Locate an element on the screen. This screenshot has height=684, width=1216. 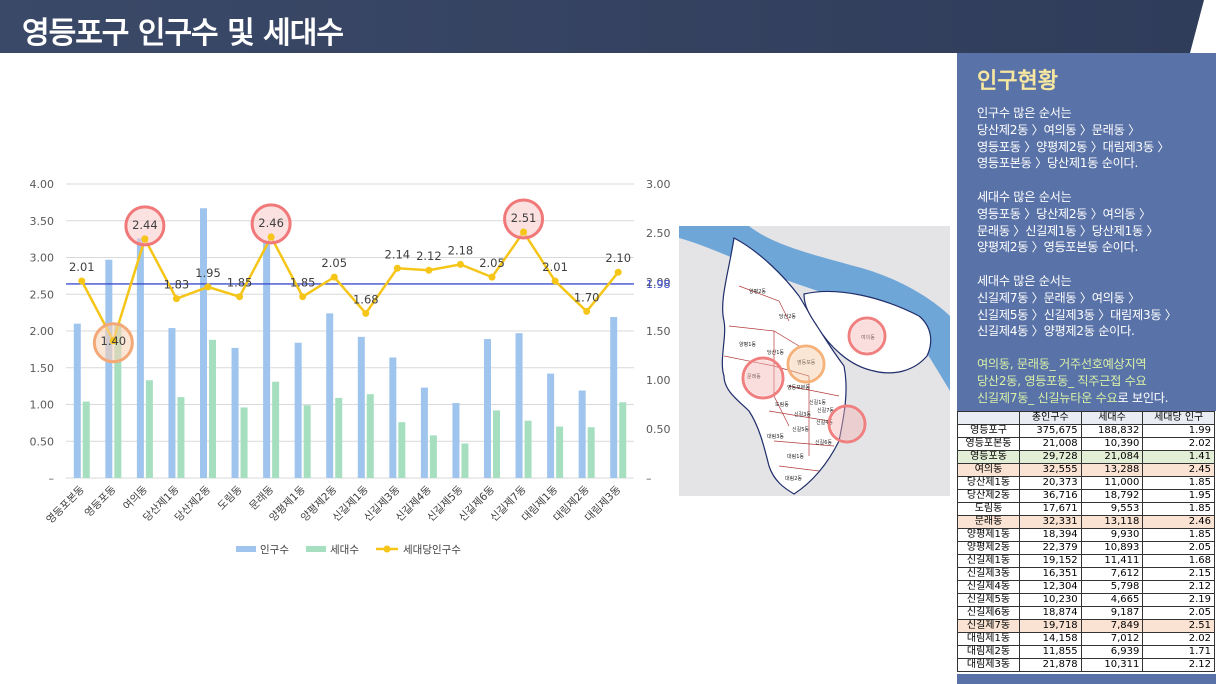
table-row: 신길제4동 12,304 5,798 2.12 is located at coordinates (1086, 587).